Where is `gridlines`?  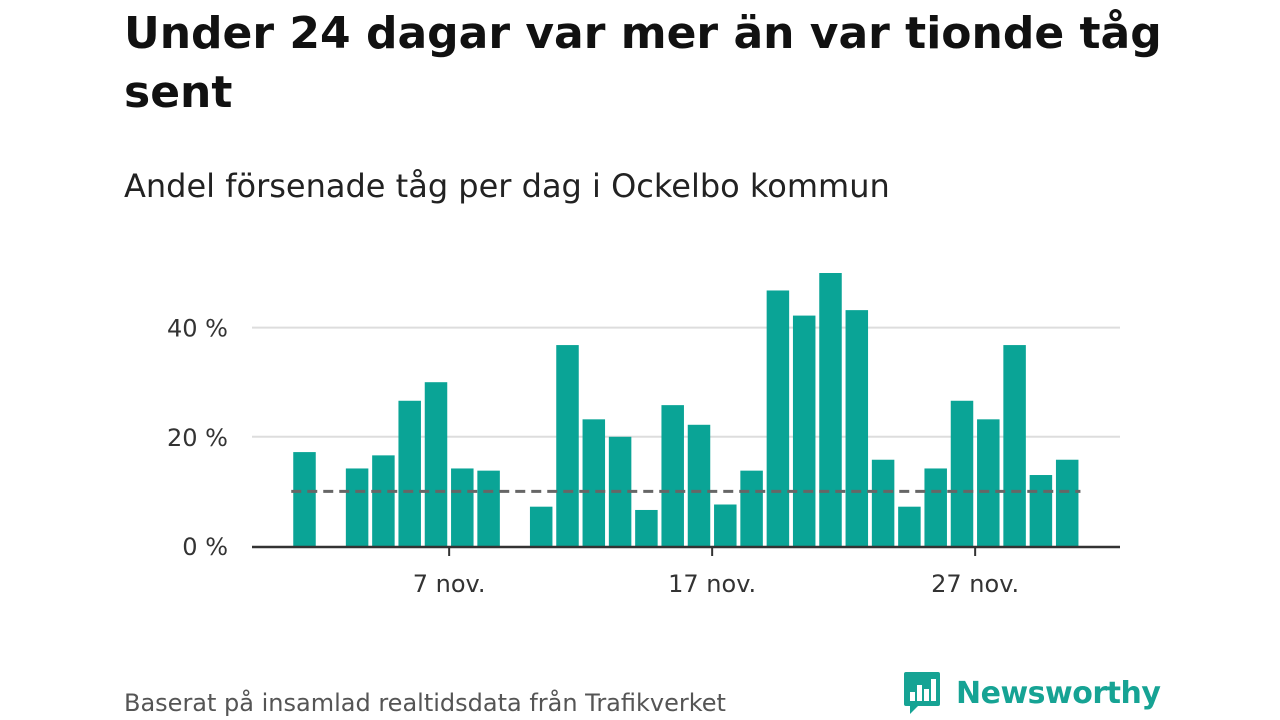 gridlines is located at coordinates (686, 382).